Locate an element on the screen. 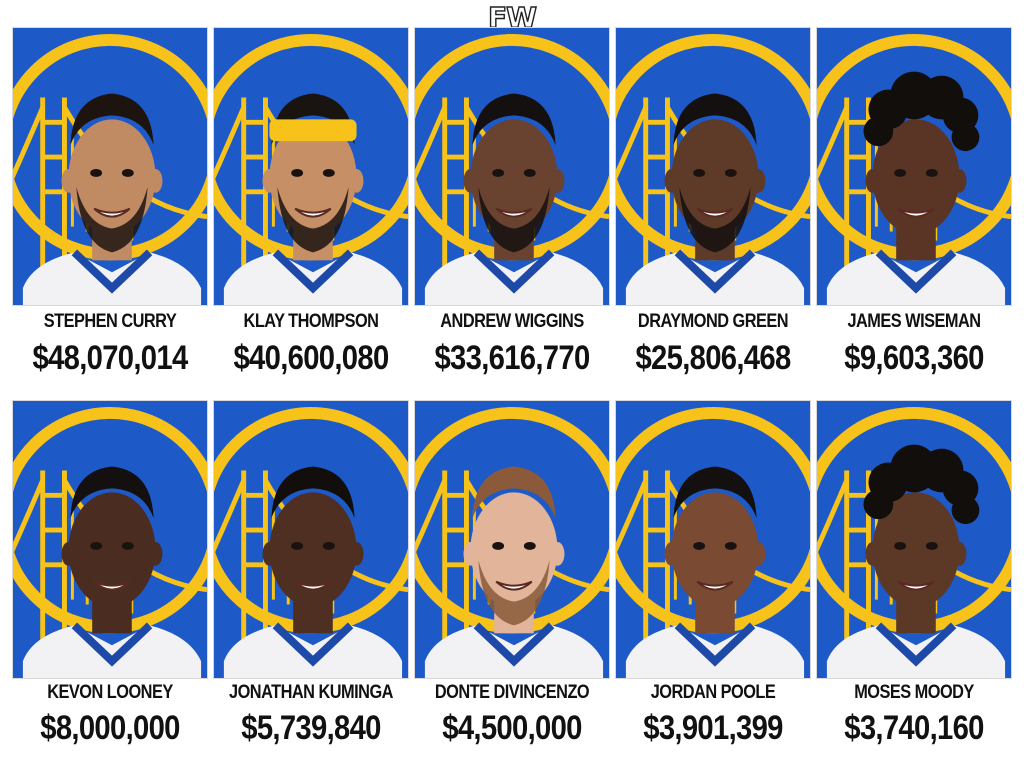 This screenshot has width=1024, height=772. player-card: ANDREW WIGGINS $33,616,770 is located at coordinates (512, 213).